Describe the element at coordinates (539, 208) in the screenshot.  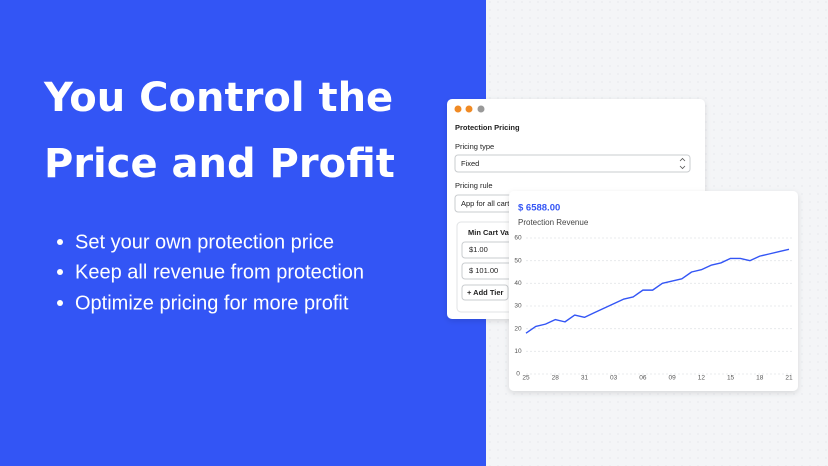
I see `revenue-amount: $ 6588.00` at that location.